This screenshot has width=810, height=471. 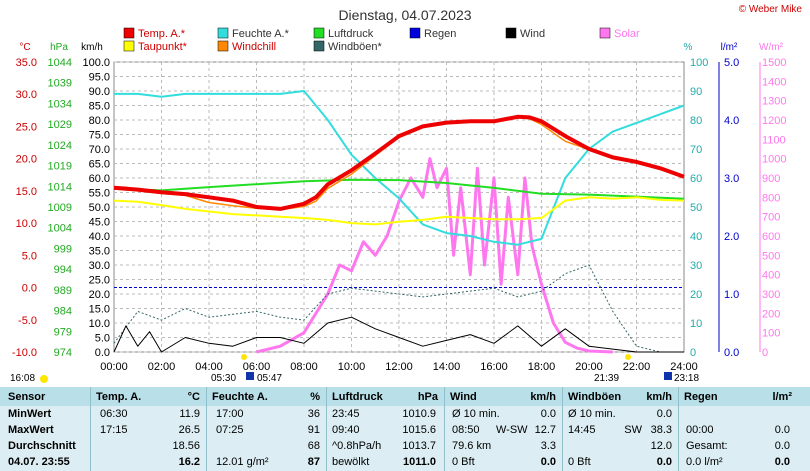 I want to click on wind-tick-label: 55.0, so click(x=99, y=194).